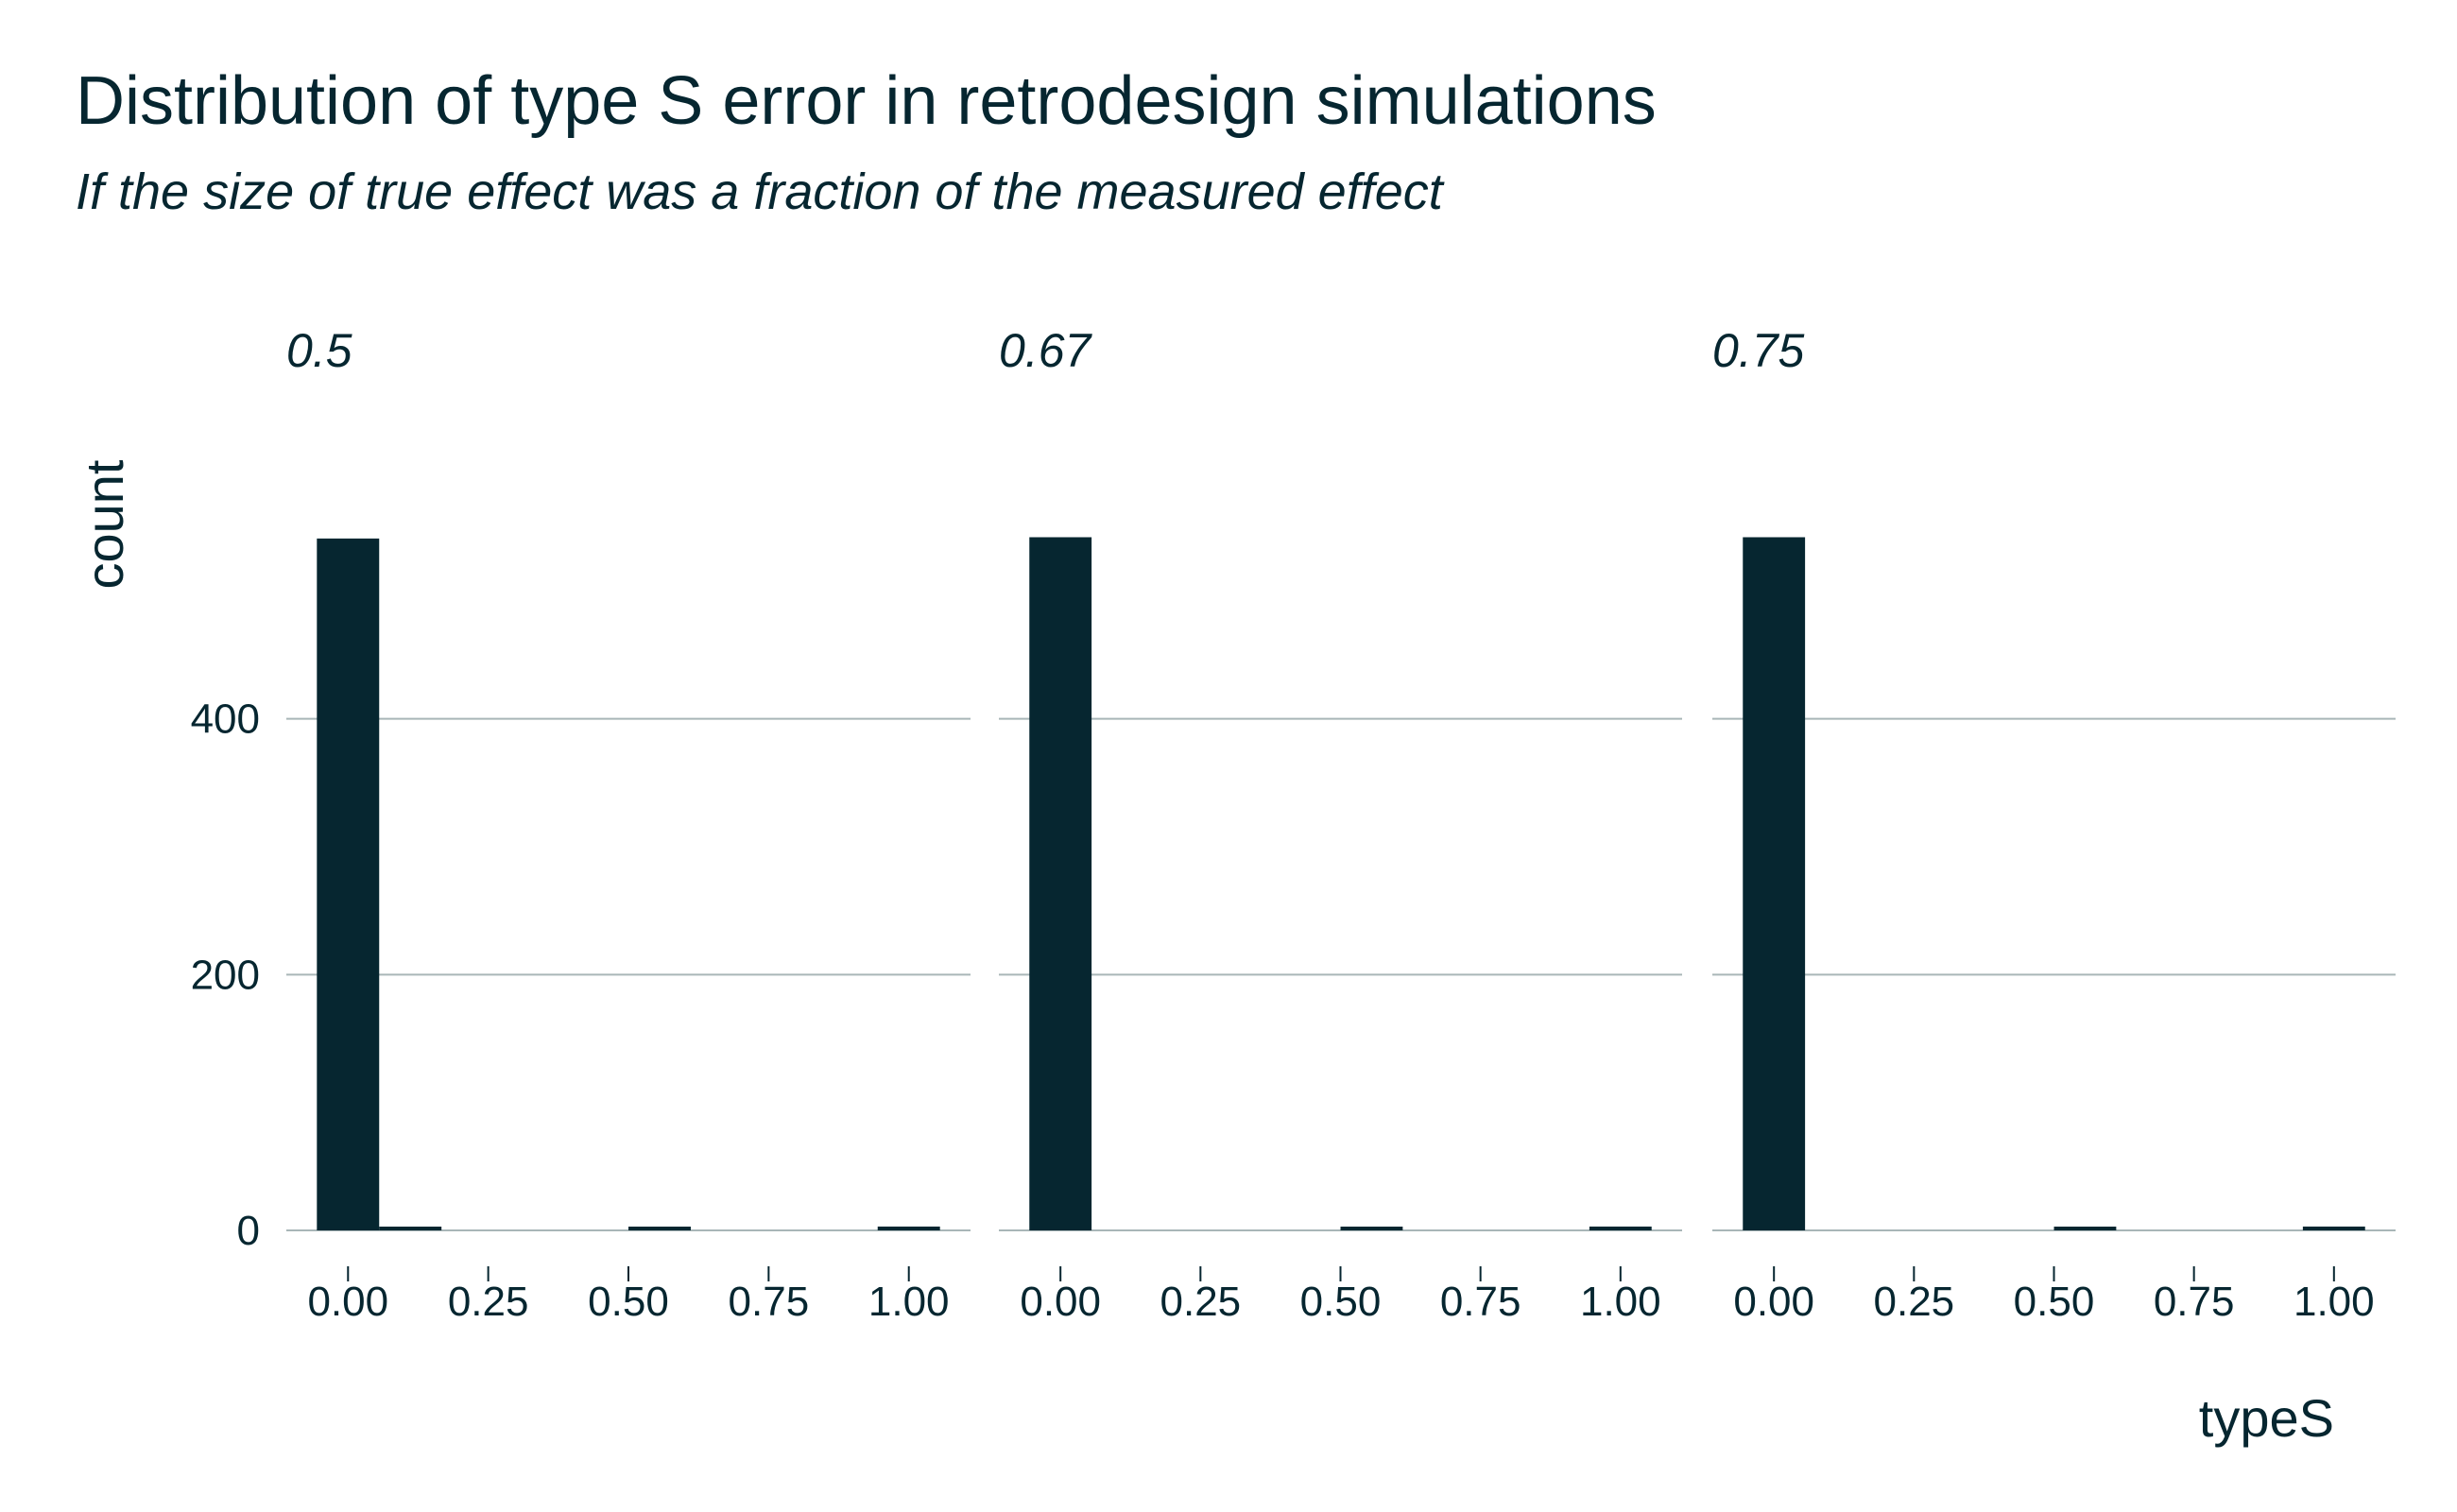 The image size is (2457, 1512). I want to click on y-tick-label: 200, so click(225, 975).